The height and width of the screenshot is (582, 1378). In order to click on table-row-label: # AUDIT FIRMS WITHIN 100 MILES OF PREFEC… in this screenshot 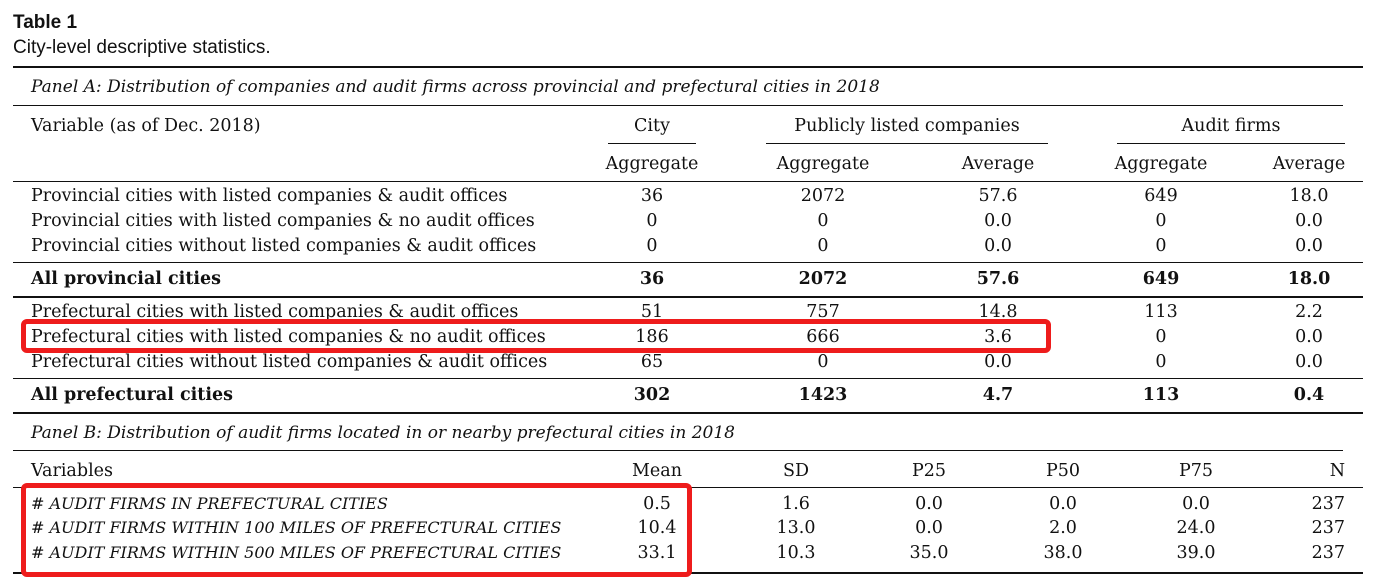, I will do `click(296, 527)`.